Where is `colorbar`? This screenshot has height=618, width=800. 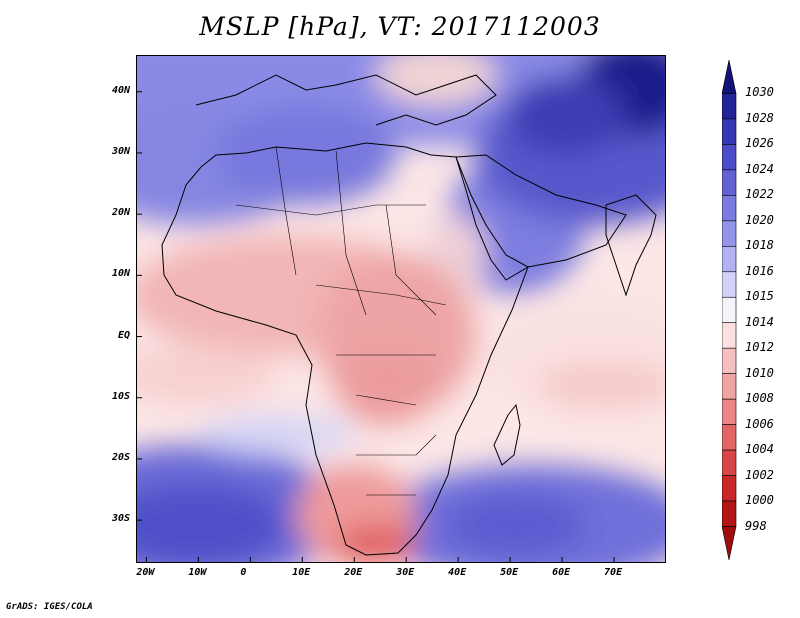
colorbar is located at coordinates (756, 310).